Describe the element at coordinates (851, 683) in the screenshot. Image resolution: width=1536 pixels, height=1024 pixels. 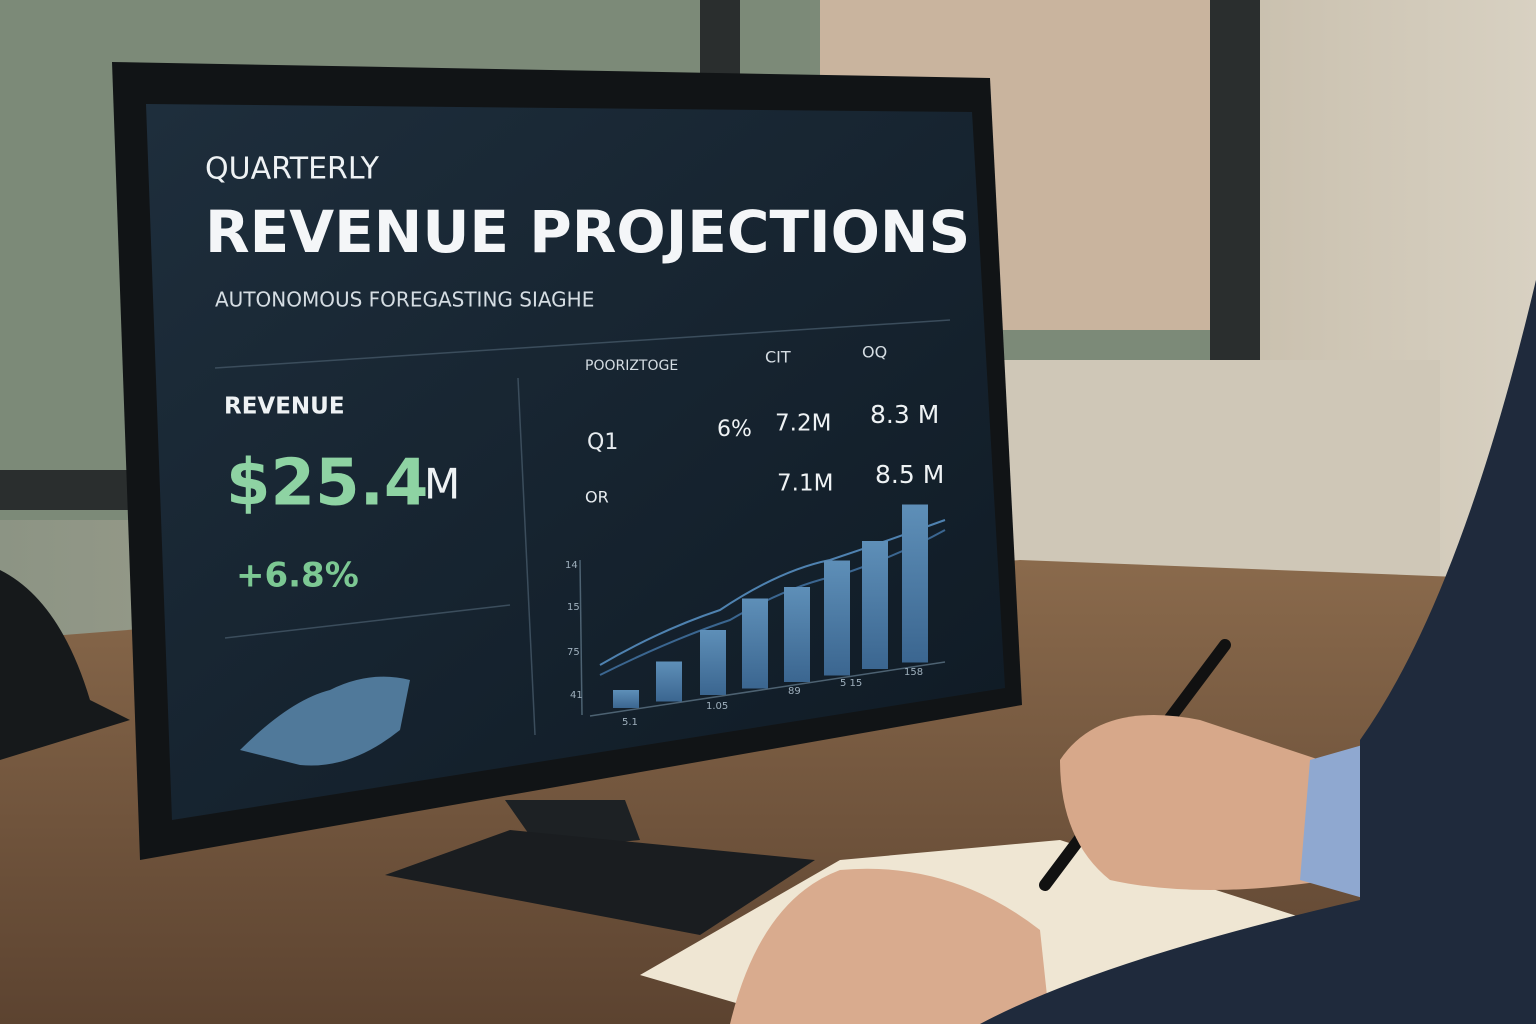
I see `x-axis-label: 5 15` at that location.